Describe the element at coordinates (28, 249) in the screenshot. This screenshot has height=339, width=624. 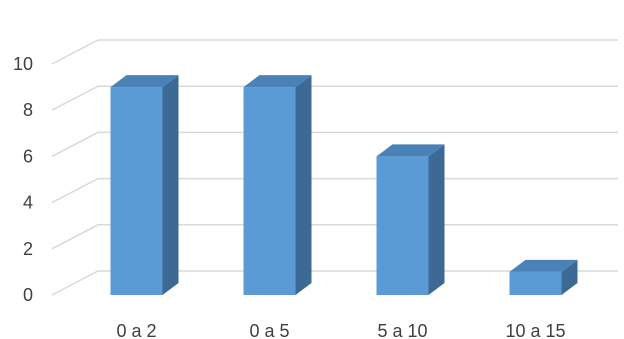
I see `y-tick-label: 2` at that location.